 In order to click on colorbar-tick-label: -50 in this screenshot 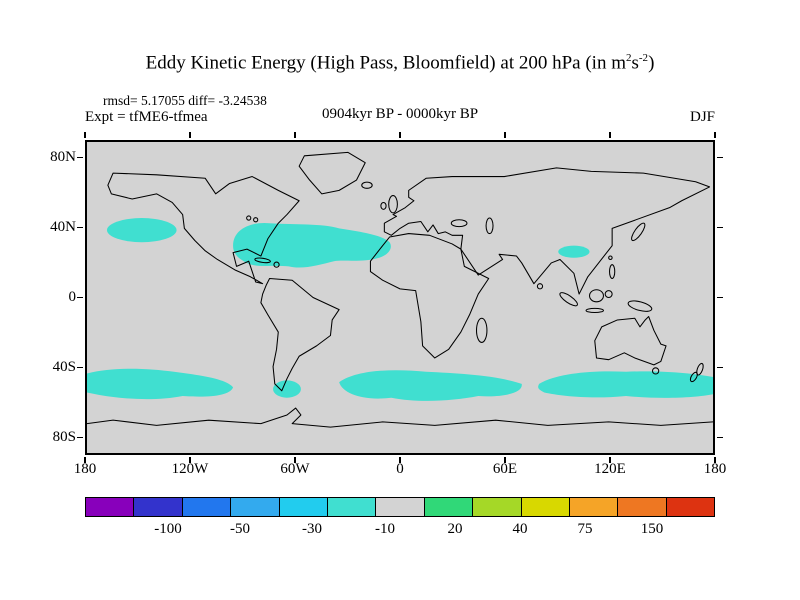, I will do `click(240, 529)`.